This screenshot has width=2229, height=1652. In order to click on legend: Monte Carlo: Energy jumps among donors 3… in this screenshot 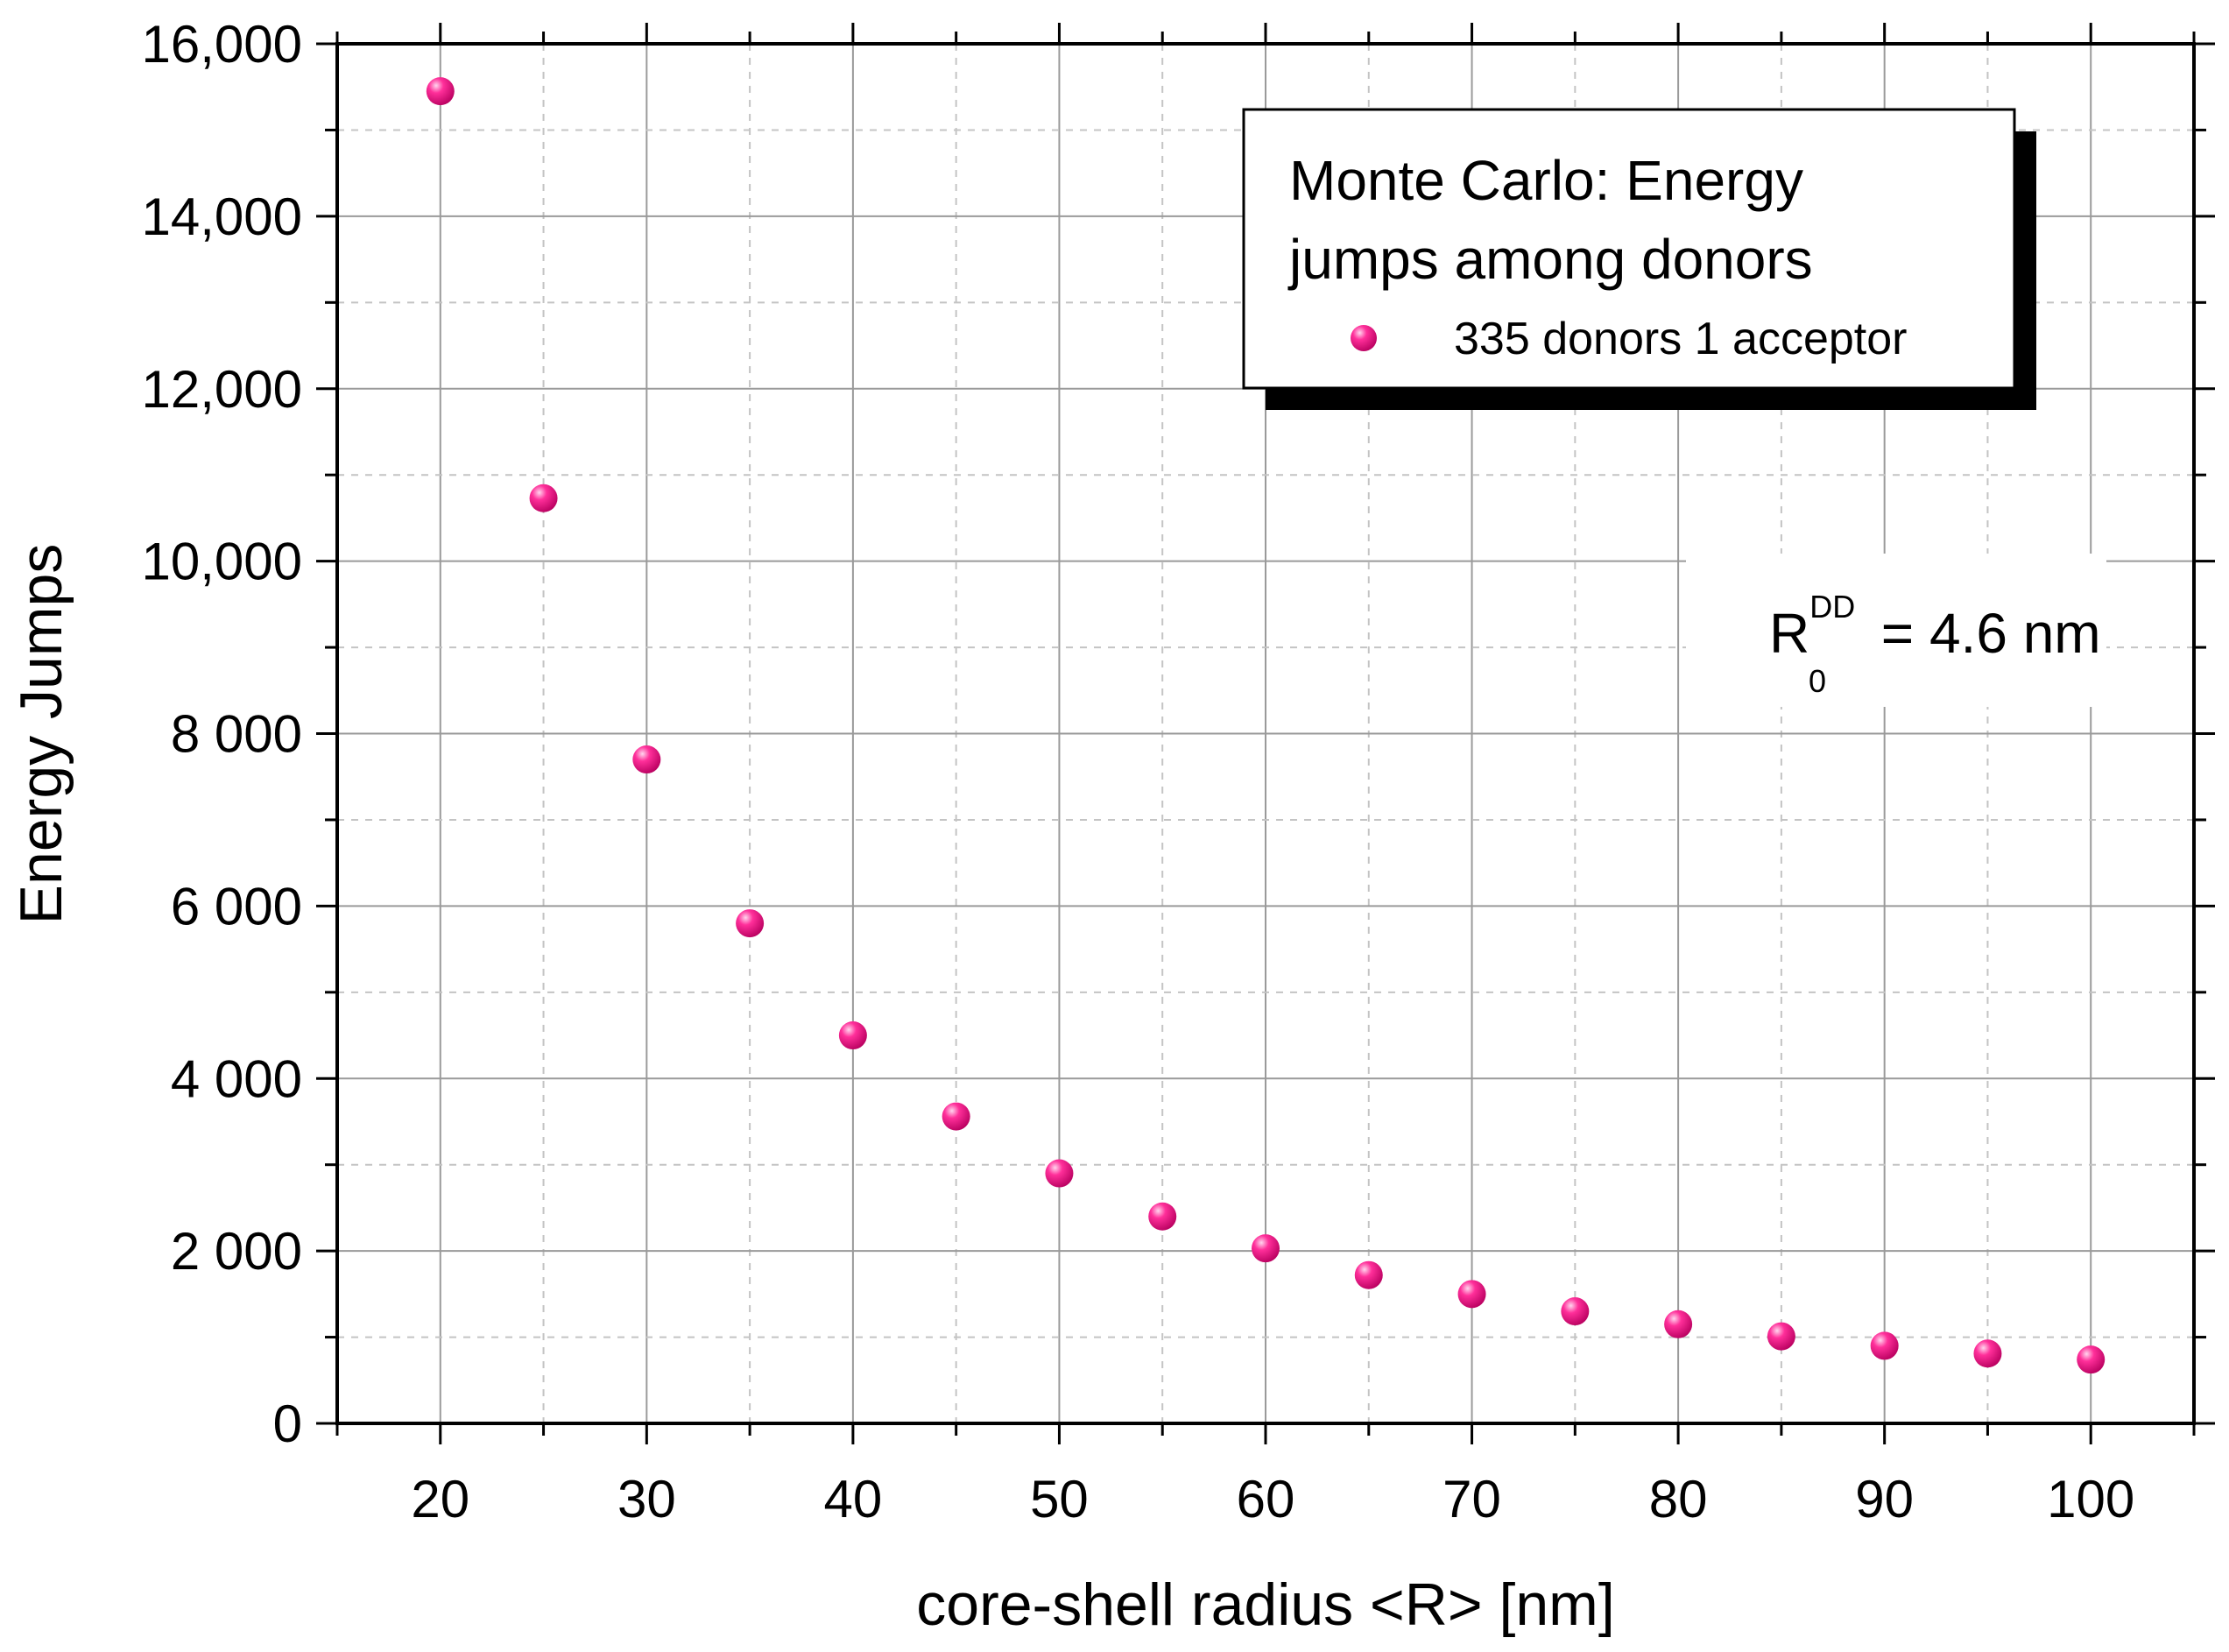, I will do `click(1639, 259)`.